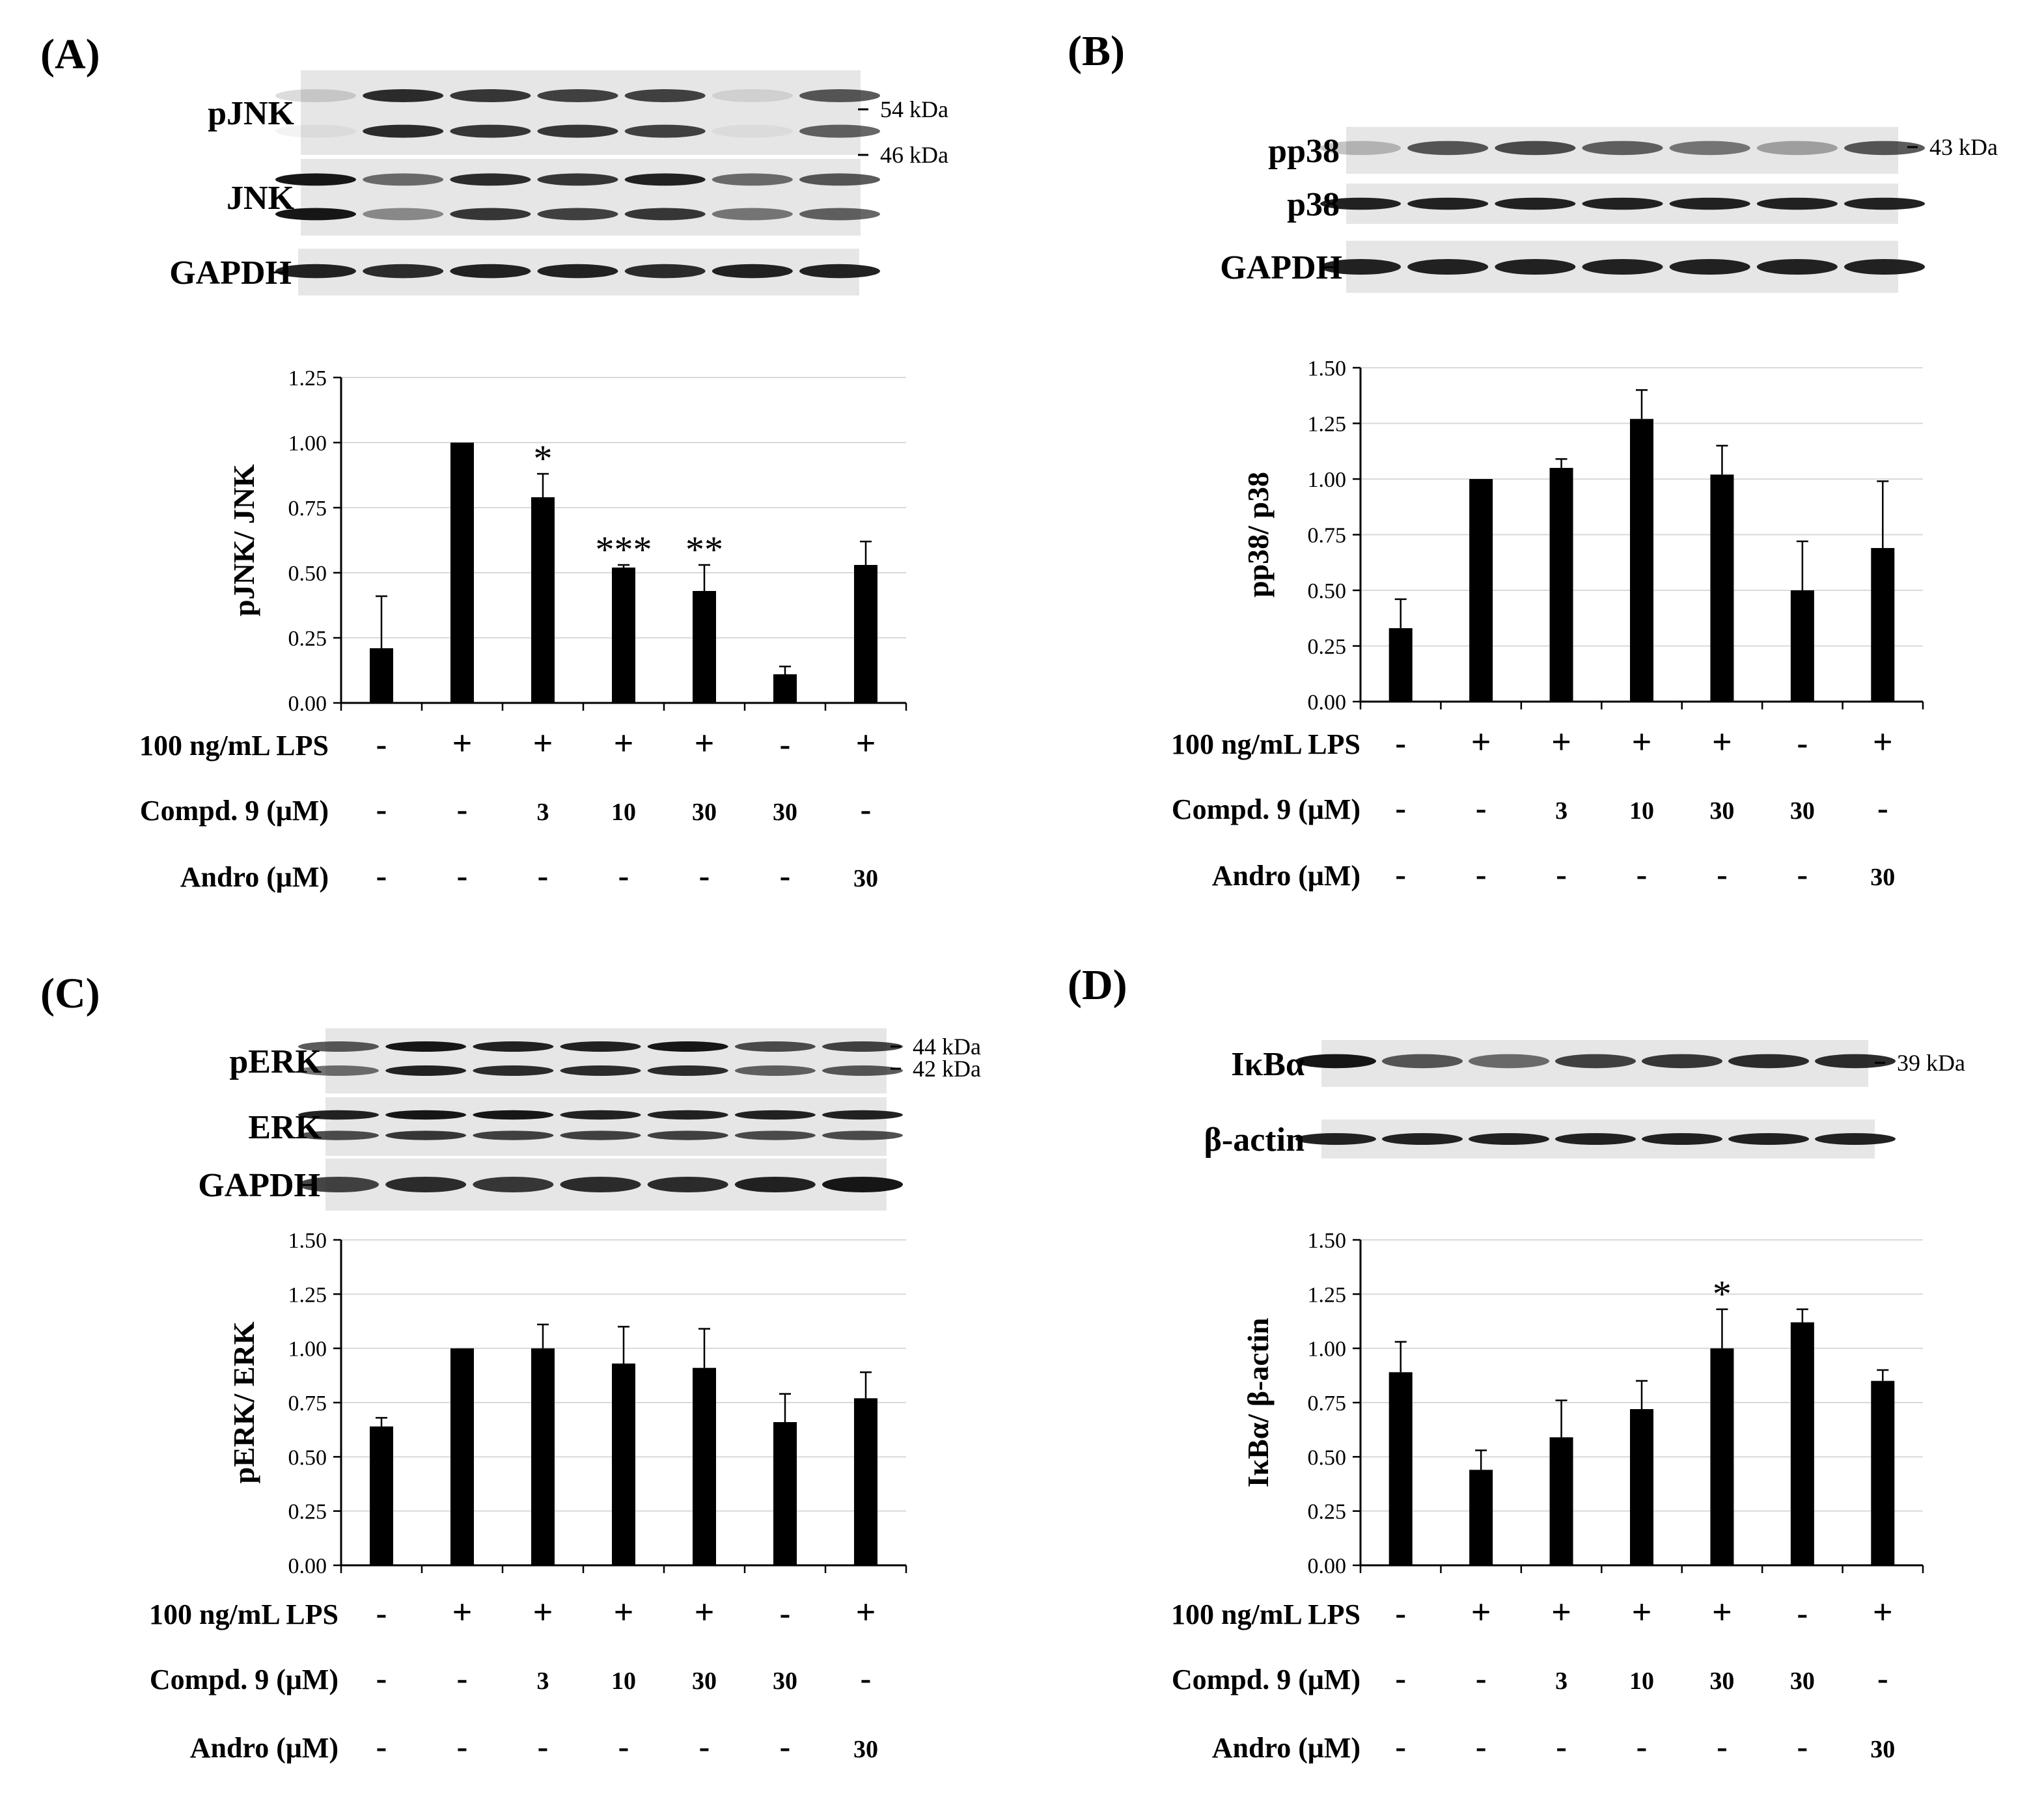 The height and width of the screenshot is (1797, 2044). What do you see at coordinates (285, 1127) in the screenshot?
I see `blot-label: ERK` at bounding box center [285, 1127].